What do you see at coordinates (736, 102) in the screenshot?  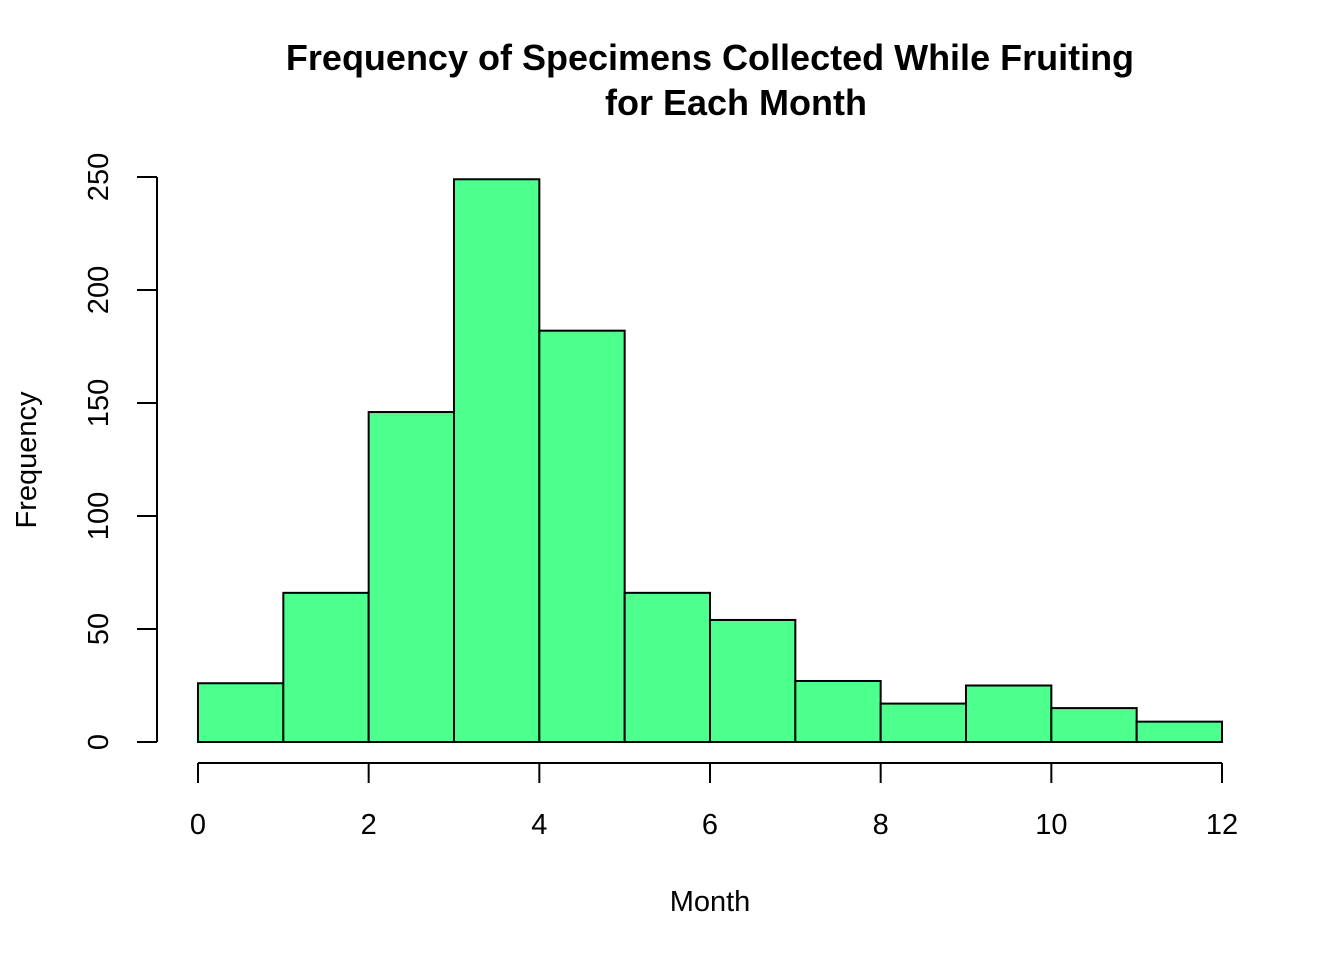 I see `chart-title-line-2: for Each Month` at bounding box center [736, 102].